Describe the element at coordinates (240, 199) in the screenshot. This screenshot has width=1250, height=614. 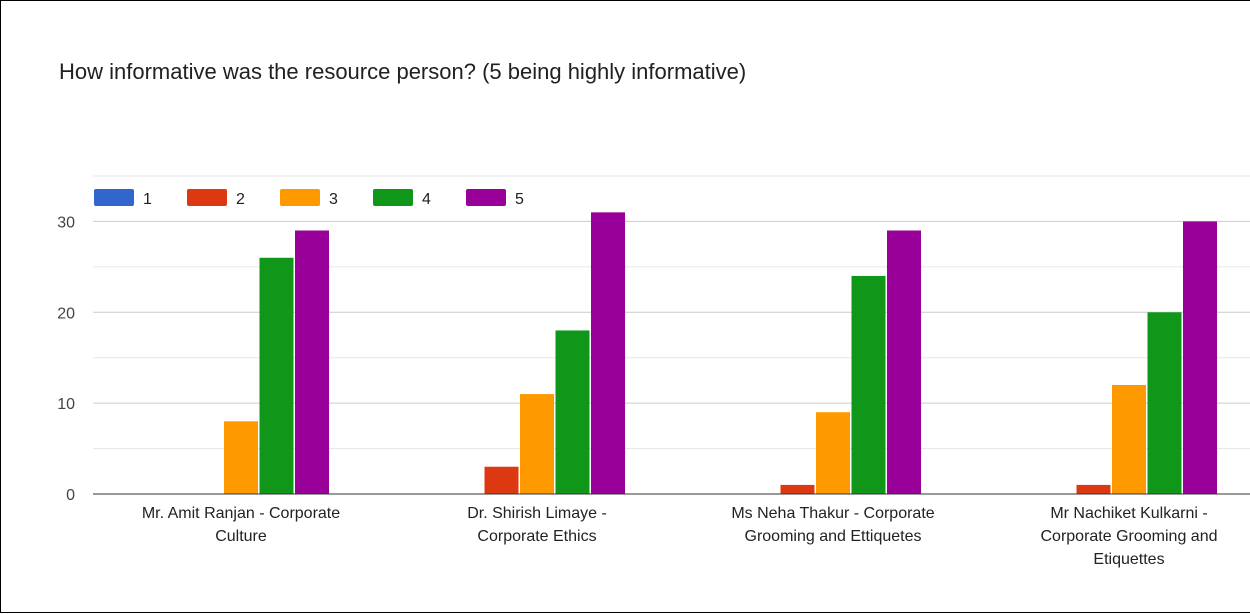
I see `legend-label-2: 2` at that location.